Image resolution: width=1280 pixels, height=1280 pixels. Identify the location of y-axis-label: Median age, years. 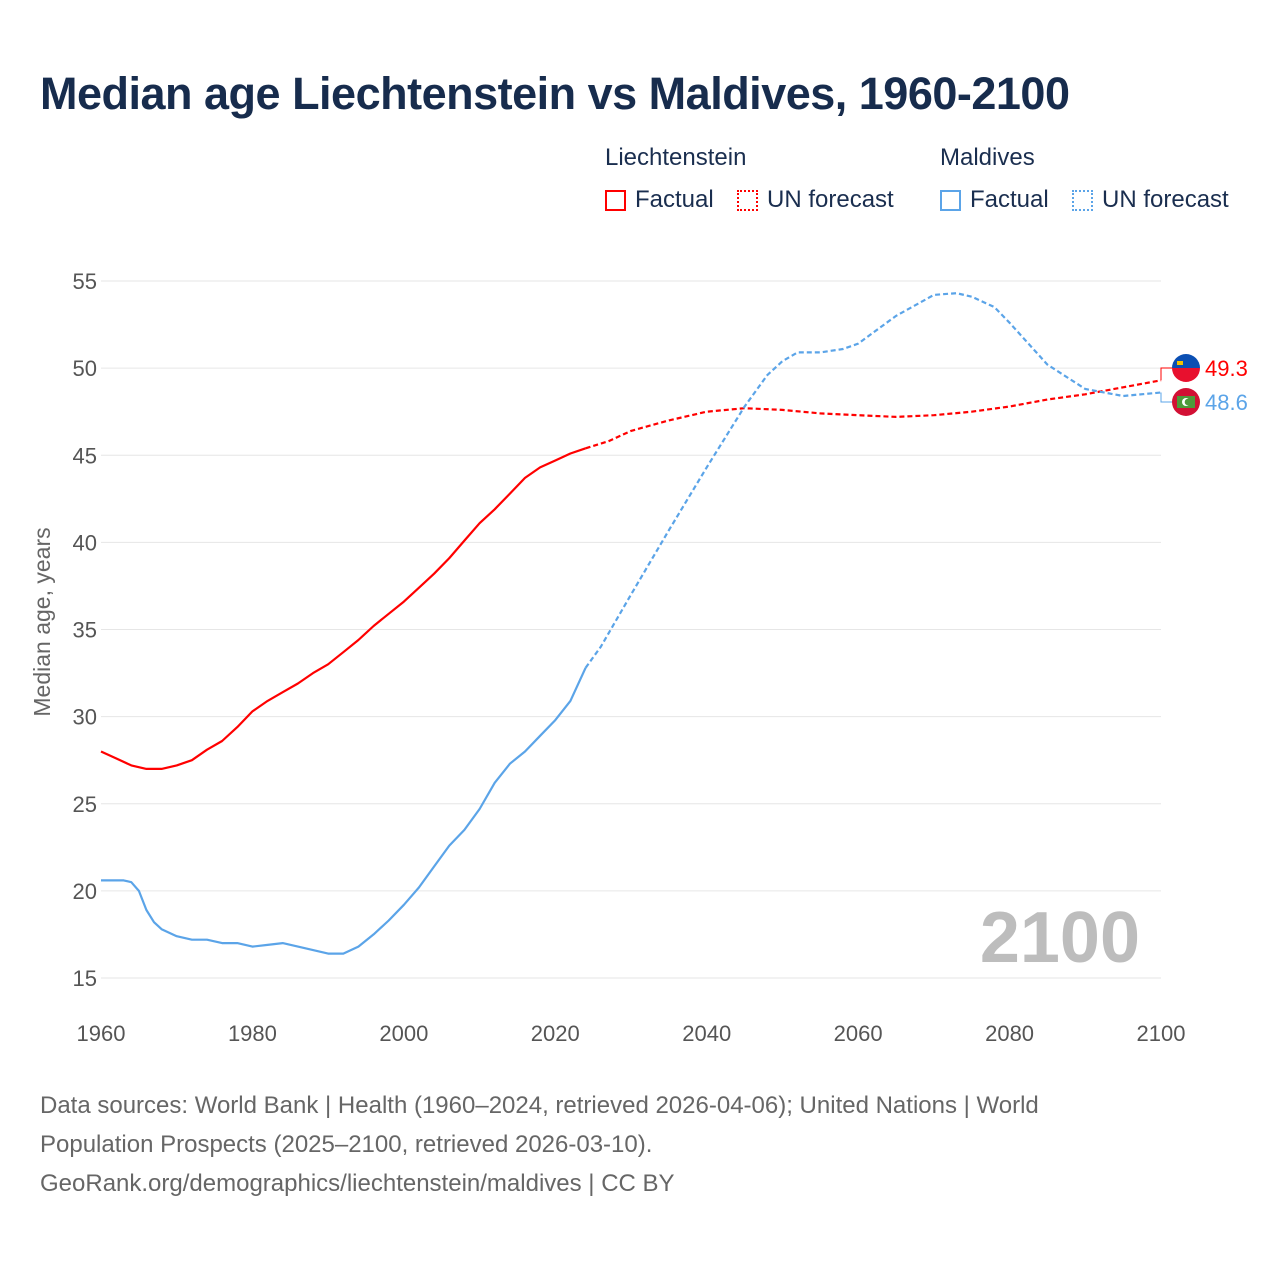
(42, 621).